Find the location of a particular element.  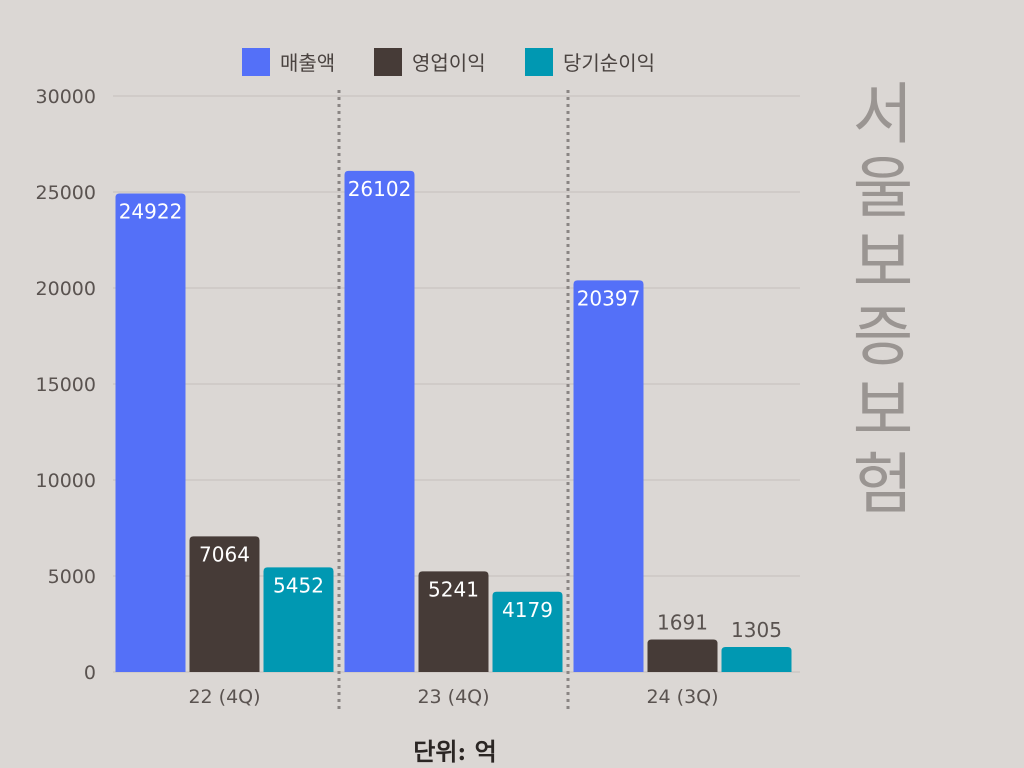

data-label: 5452 is located at coordinates (298, 585).